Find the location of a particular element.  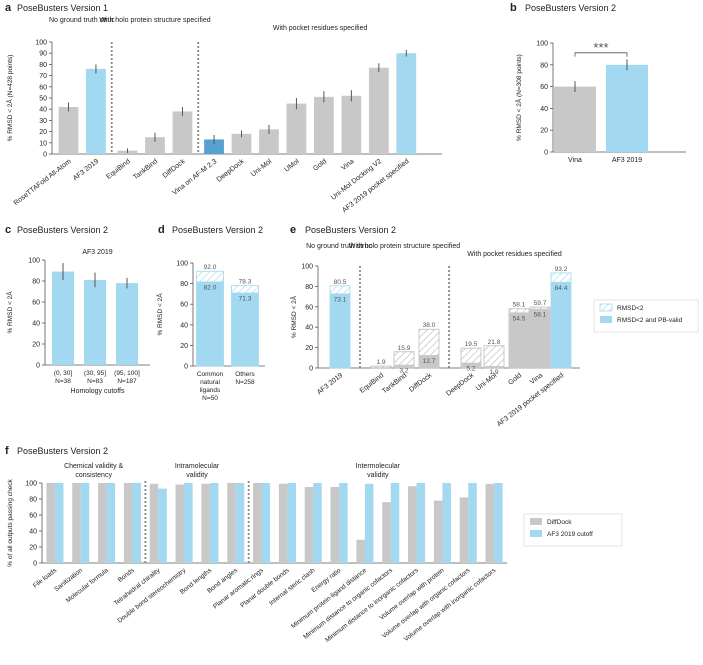

panel-f-category-label: Volume overlap with inorganic cofactors is located at coordinates (450, 605).